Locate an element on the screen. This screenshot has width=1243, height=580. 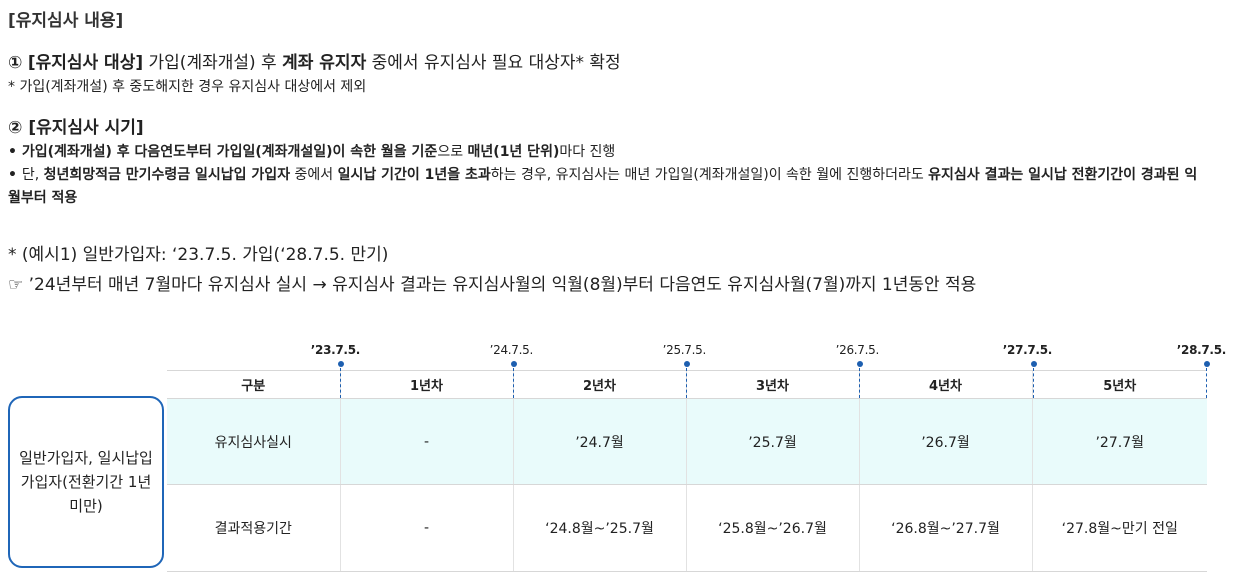
item1-note: * 가입(계좌개설) 후 중도해지한 경우 유지심사 대상에서 제외 is located at coordinates (187, 87).